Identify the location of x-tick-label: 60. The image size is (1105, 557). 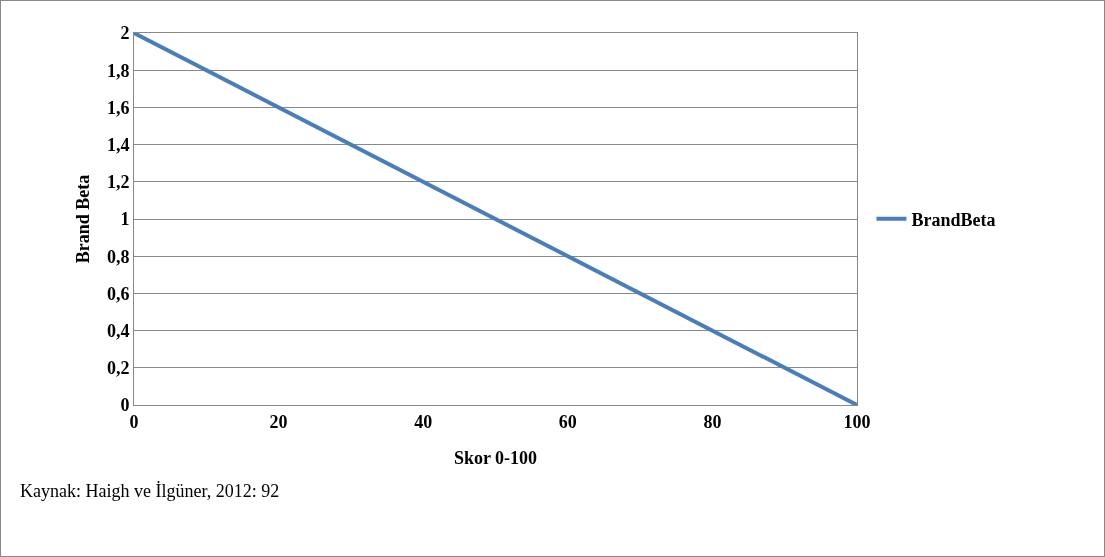
(567, 421).